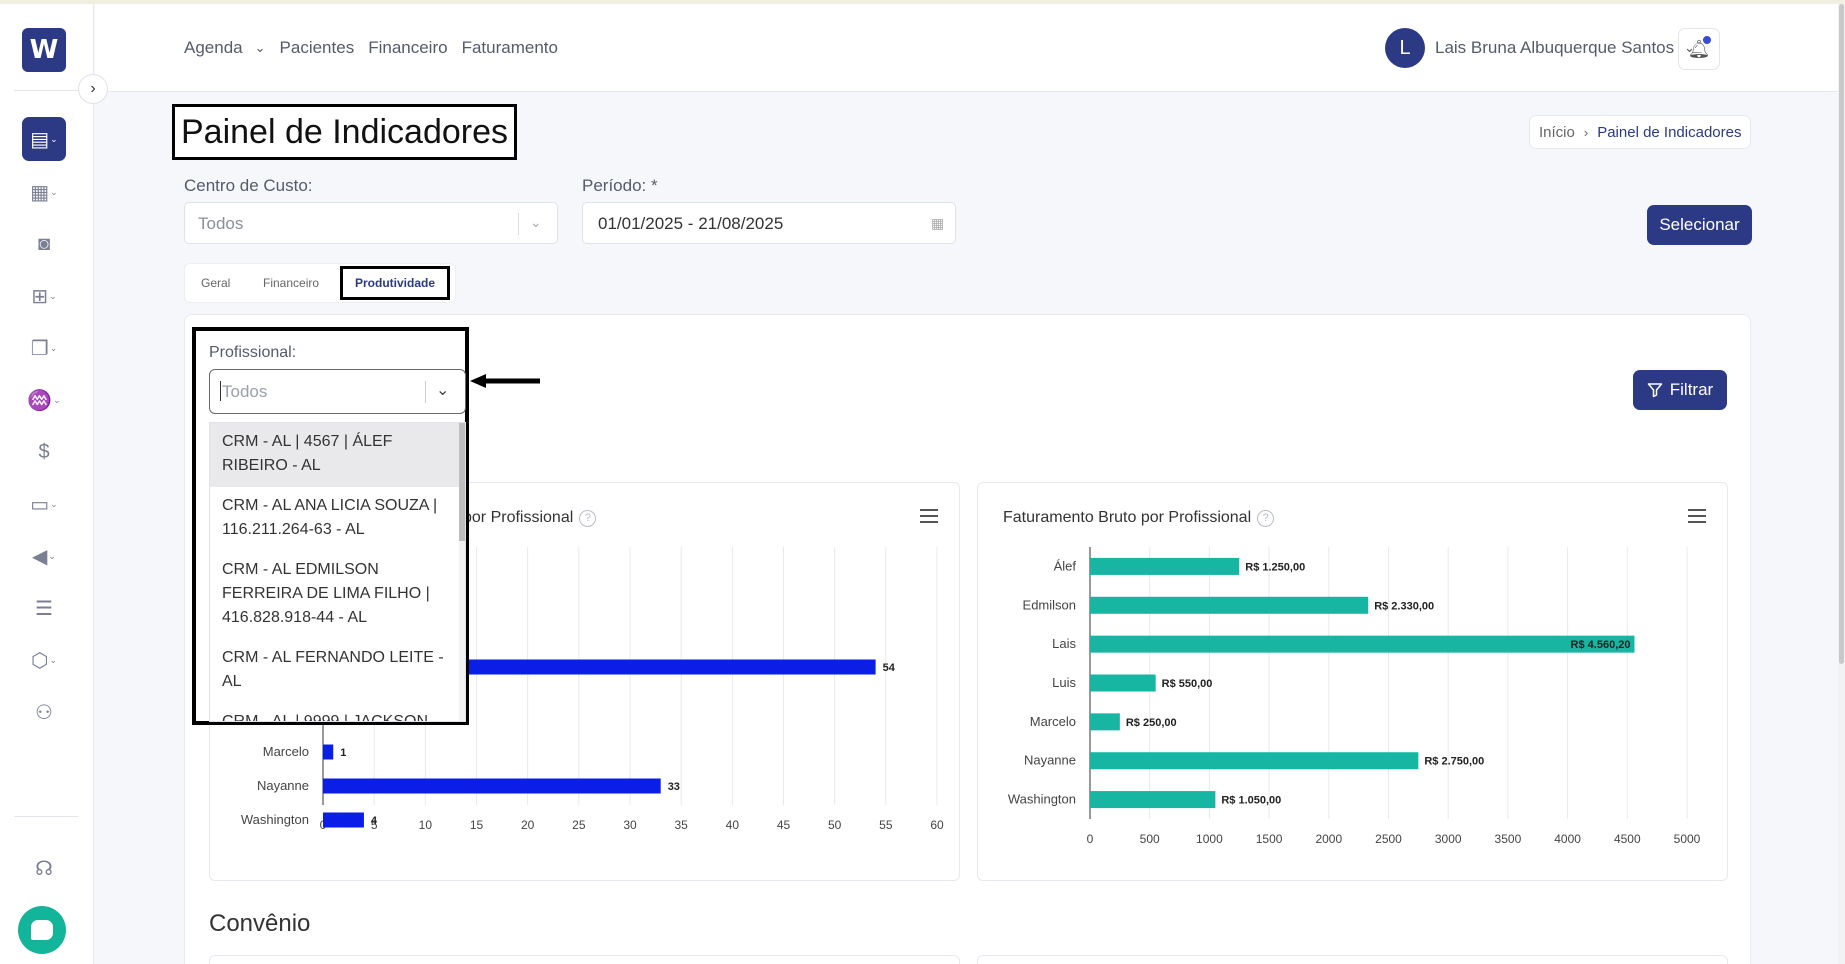  I want to click on bar-value-label: 33, so click(674, 787).